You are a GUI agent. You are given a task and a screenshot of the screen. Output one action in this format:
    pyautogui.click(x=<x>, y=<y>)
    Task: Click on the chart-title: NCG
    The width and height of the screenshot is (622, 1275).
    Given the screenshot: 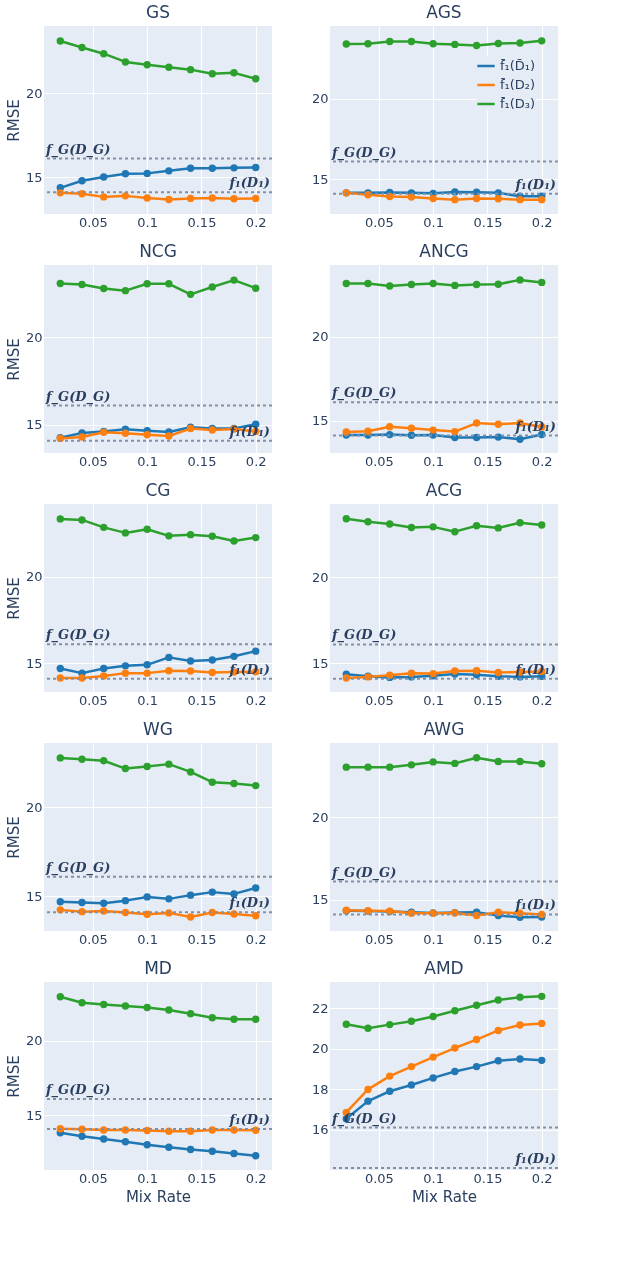 What is the action you would take?
    pyautogui.click(x=158, y=251)
    